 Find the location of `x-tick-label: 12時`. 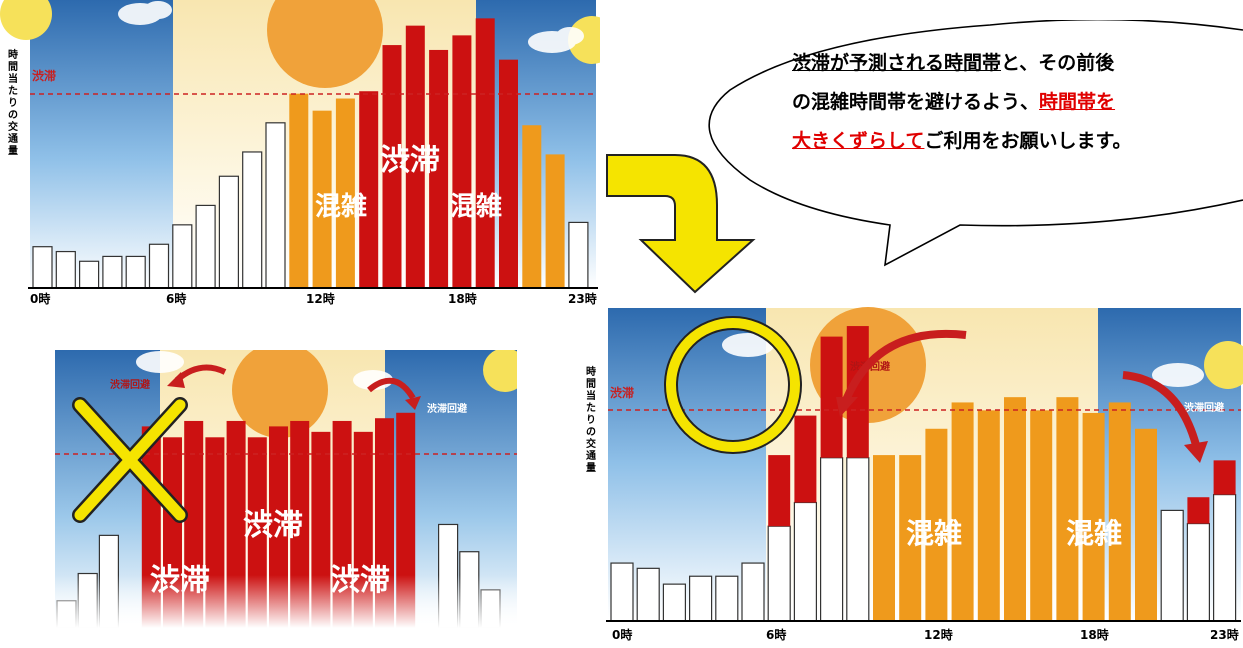

x-tick-label: 12時 is located at coordinates (320, 298).